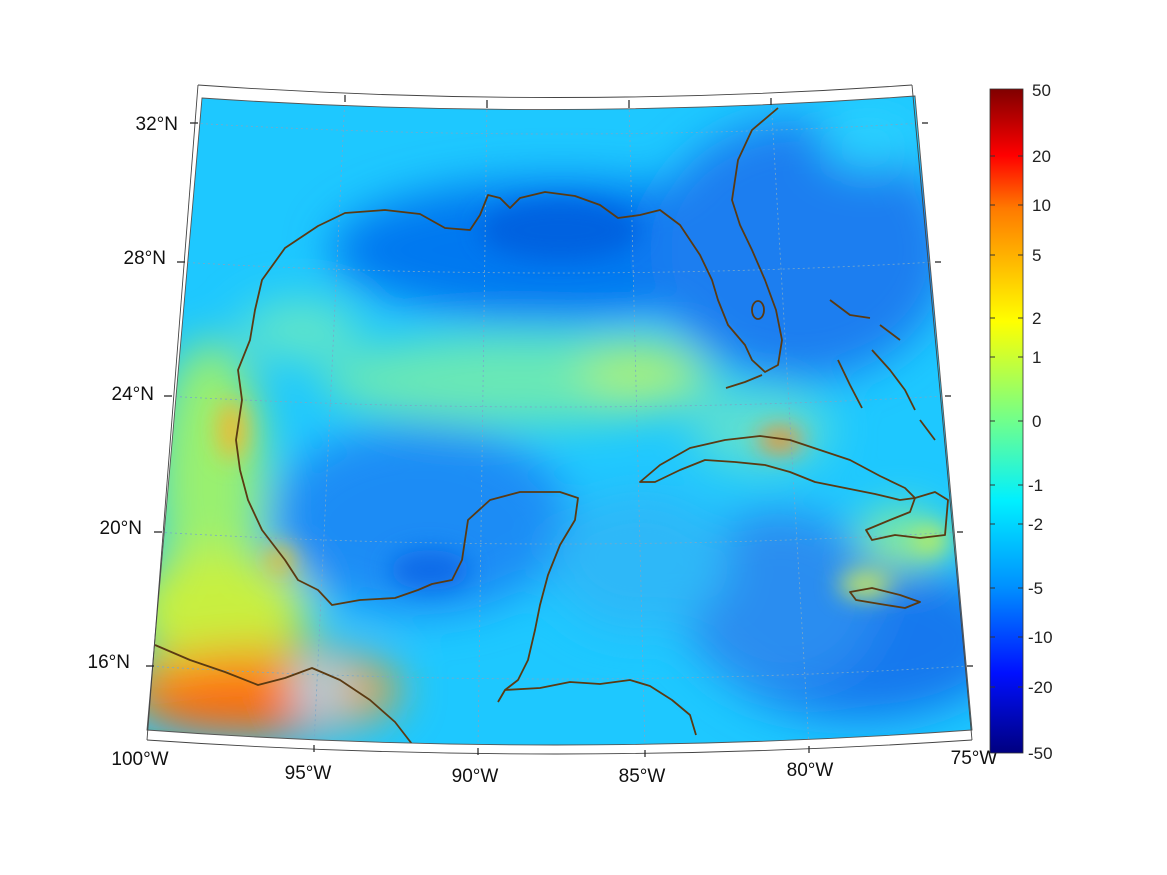 Image resolution: width=1167 pixels, height=875 pixels. What do you see at coordinates (283, 694) in the screenshot?
I see `pacific-coast` at bounding box center [283, 694].